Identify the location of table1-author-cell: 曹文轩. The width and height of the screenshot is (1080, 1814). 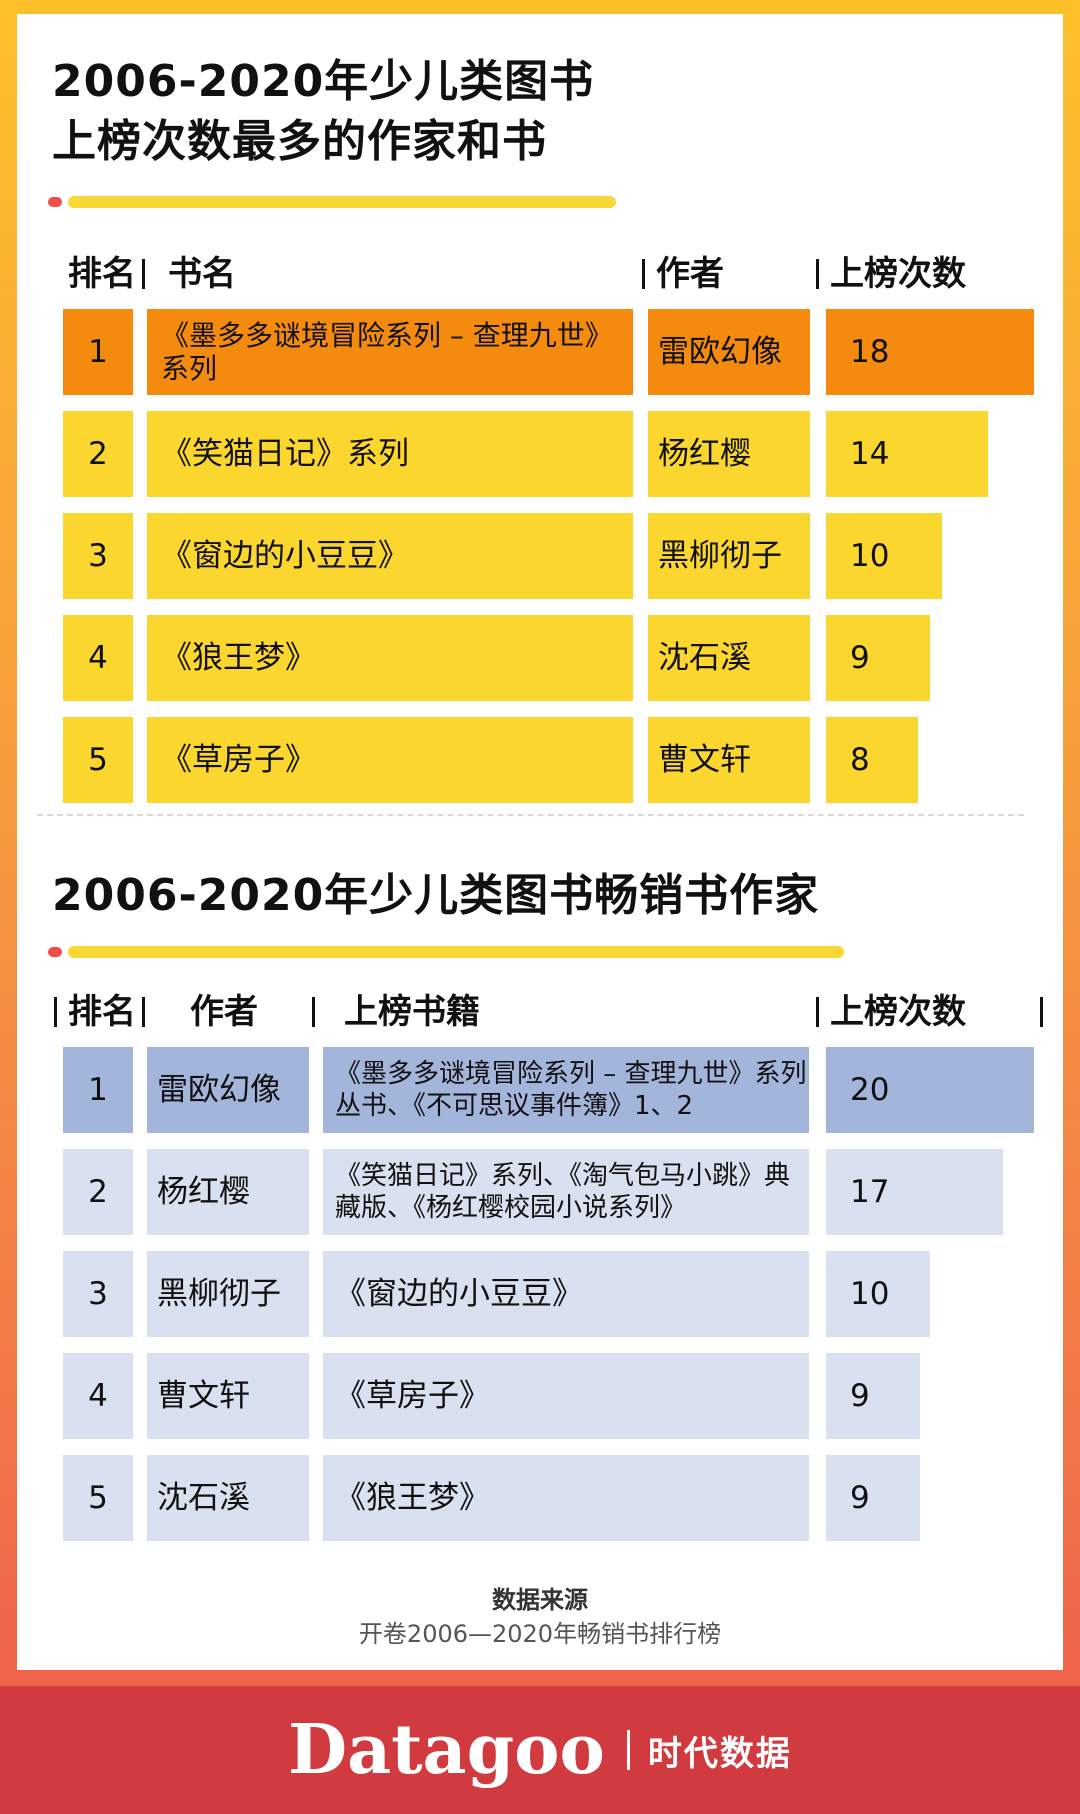
(729, 760).